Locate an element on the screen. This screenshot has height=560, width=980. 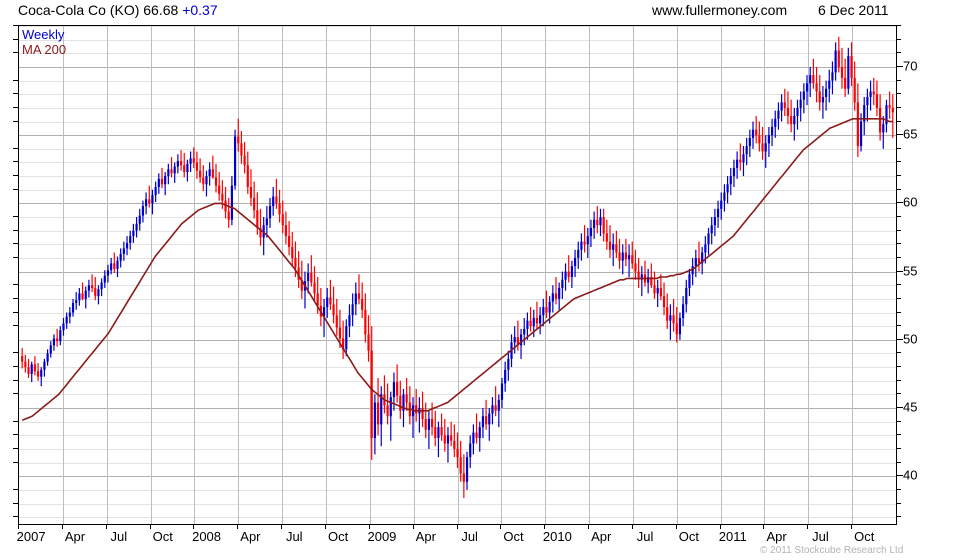
chart-date: 6 Dec 2011 is located at coordinates (853, 10).